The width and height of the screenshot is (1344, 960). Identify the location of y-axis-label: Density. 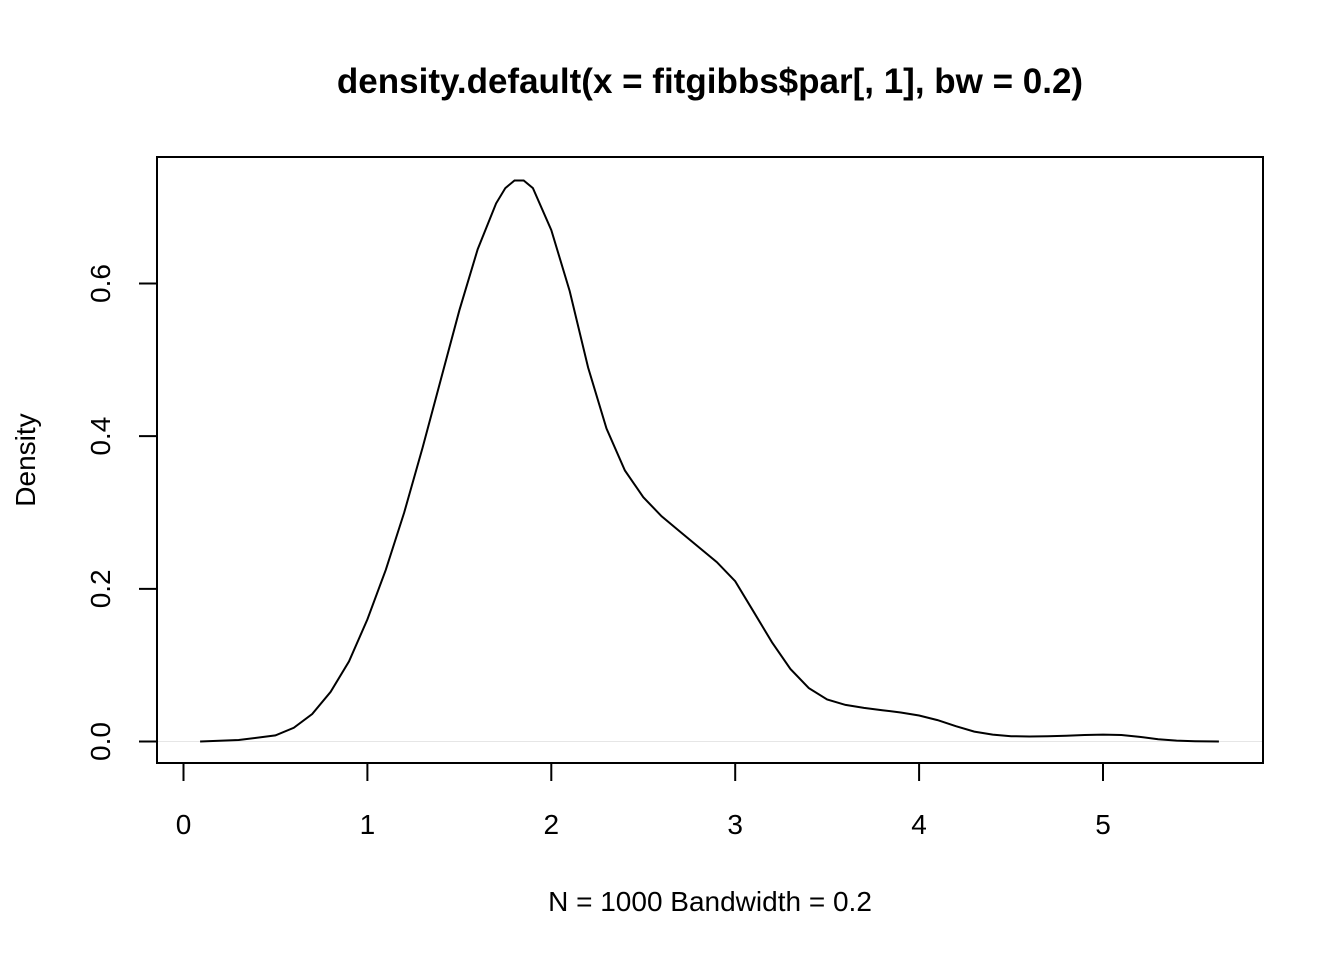
(25, 459).